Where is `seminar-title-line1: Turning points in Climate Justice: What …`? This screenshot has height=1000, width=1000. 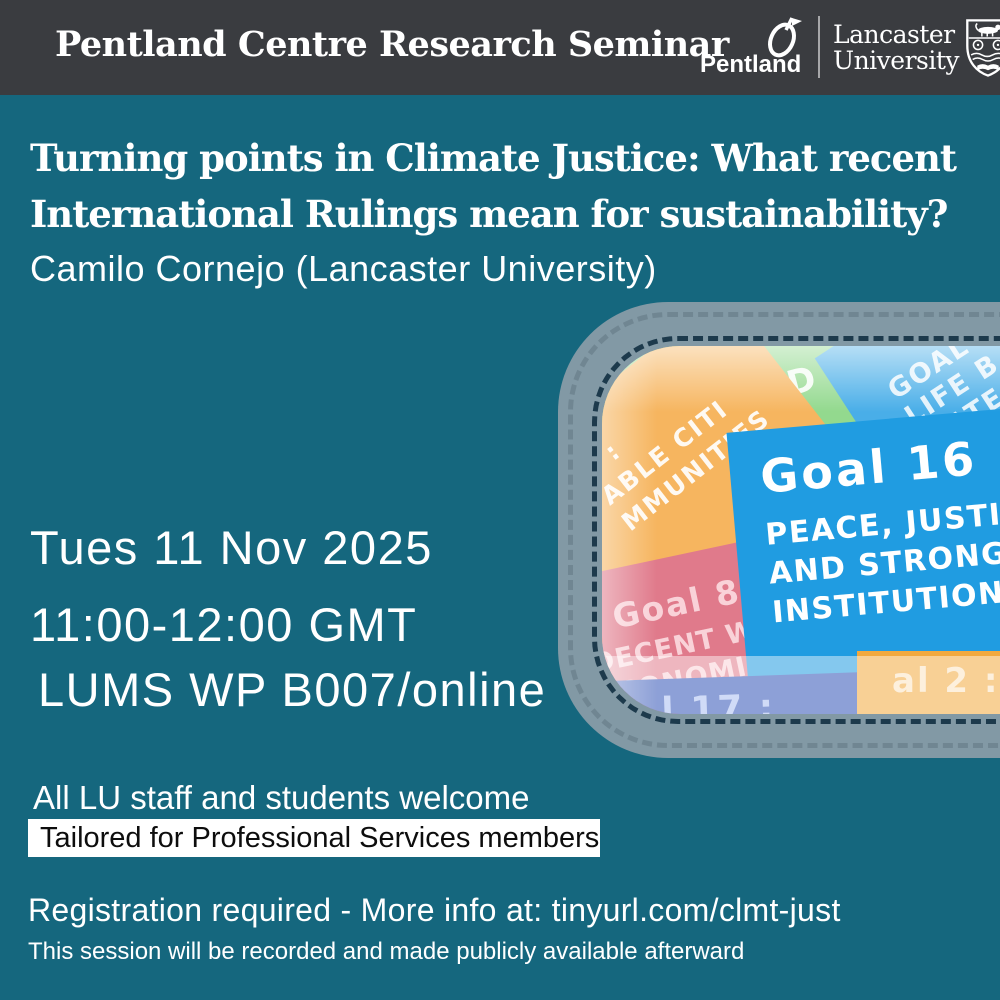 seminar-title-line1: Turning points in Climate Justice: What … is located at coordinates (493, 158).